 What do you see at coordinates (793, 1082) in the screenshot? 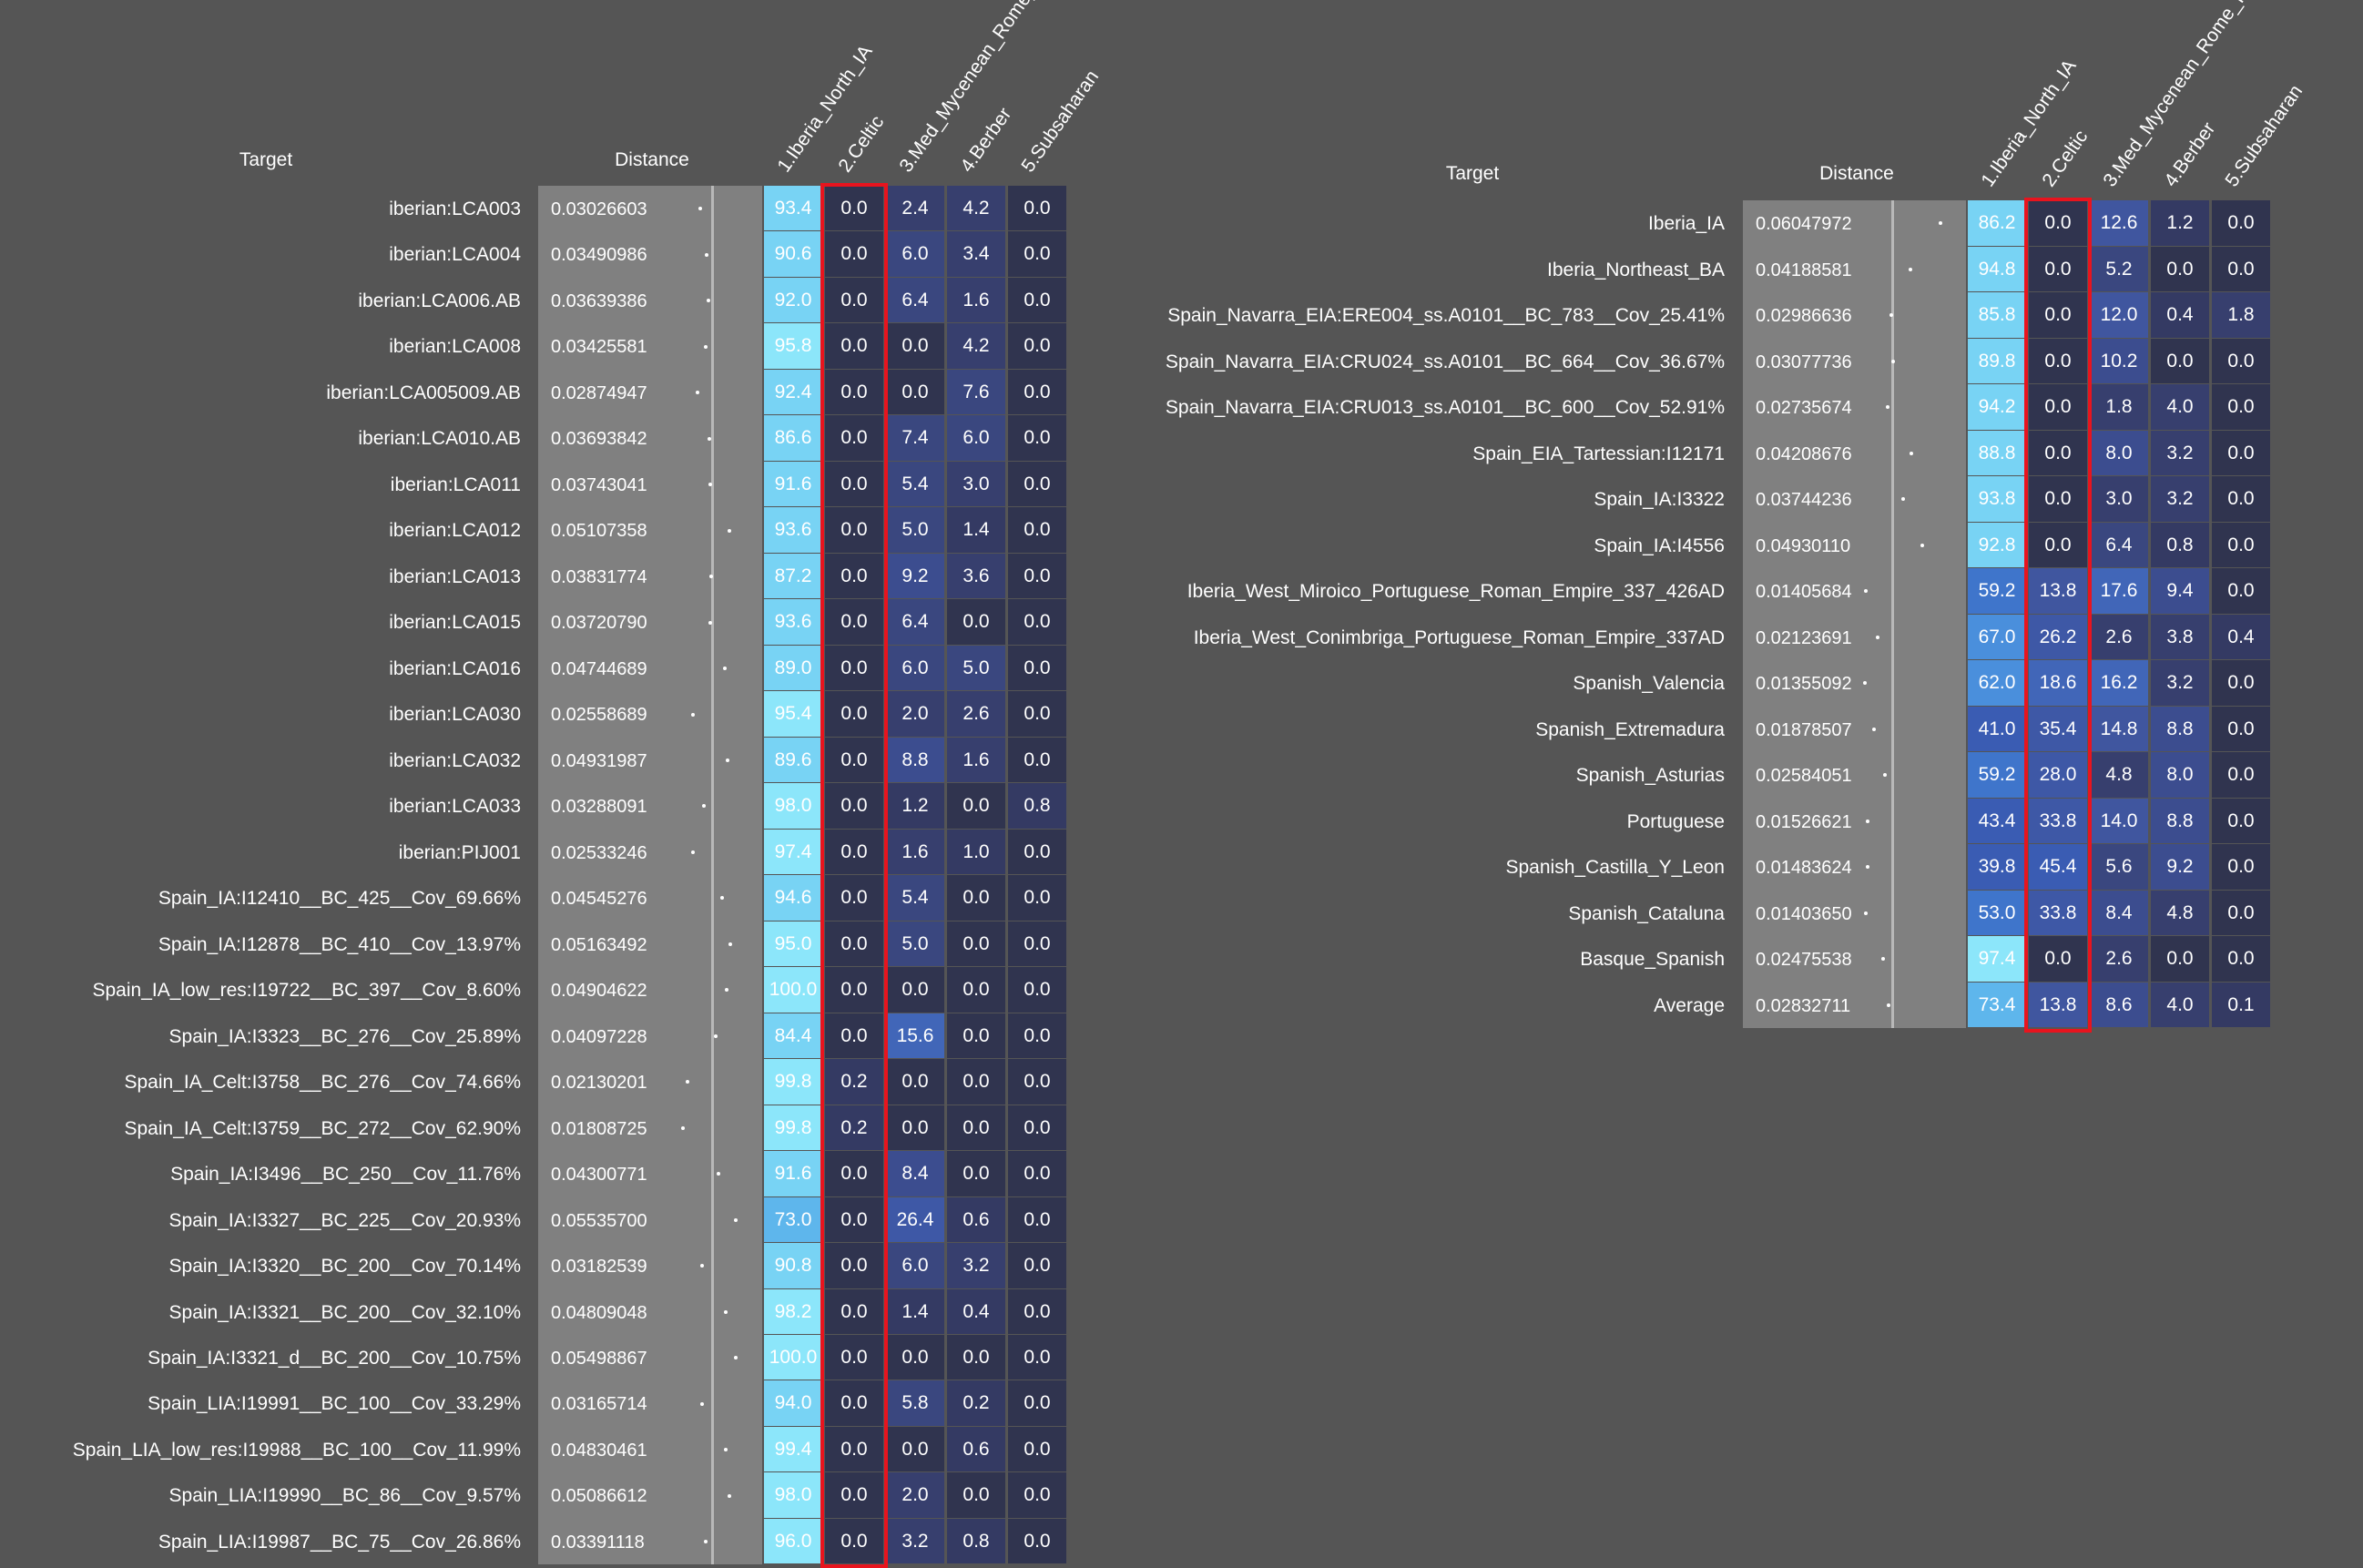
I see `cell-1: 99.8` at bounding box center [793, 1082].